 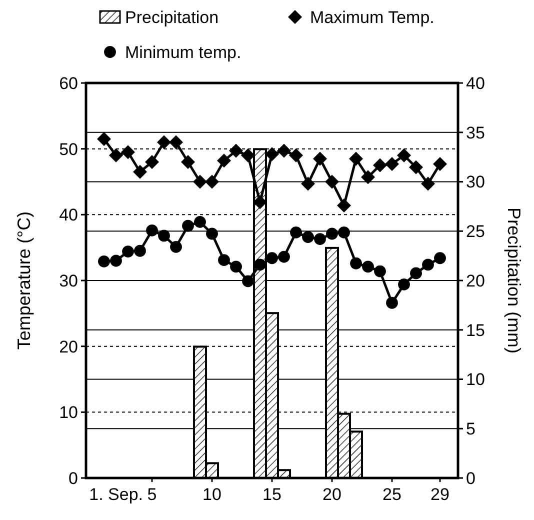 What do you see at coordinates (152, 494) in the screenshot?
I see `x-tick-label: 5` at bounding box center [152, 494].